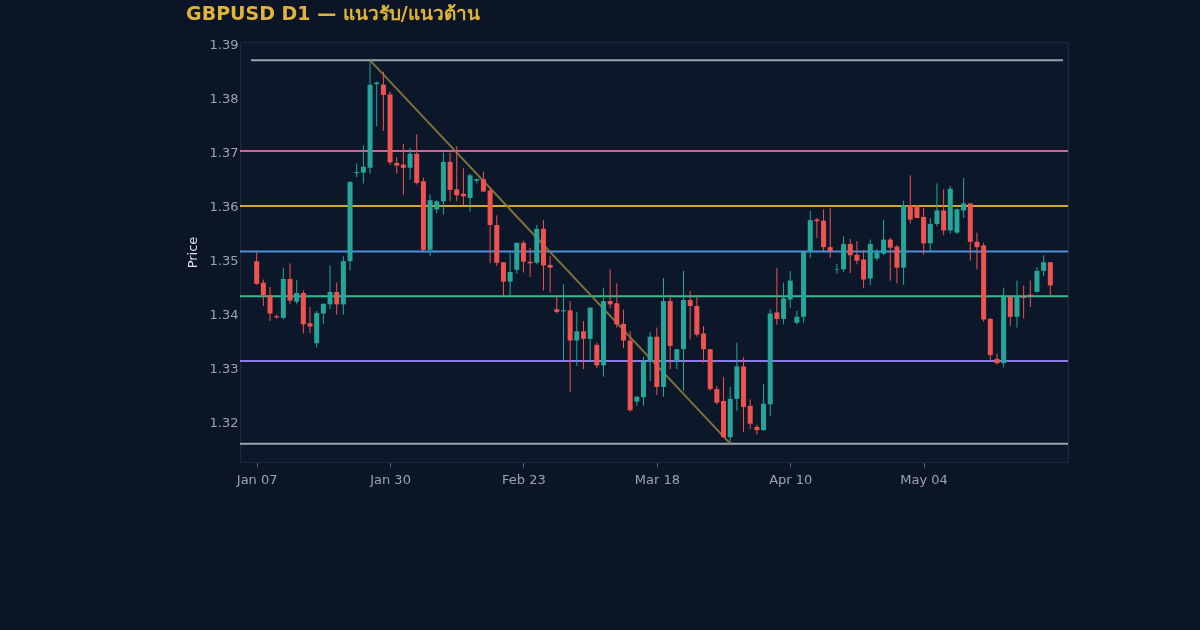 The width and height of the screenshot is (1200, 630). What do you see at coordinates (224, 368) in the screenshot?
I see `y-tick-label: 1.33` at bounding box center [224, 368].